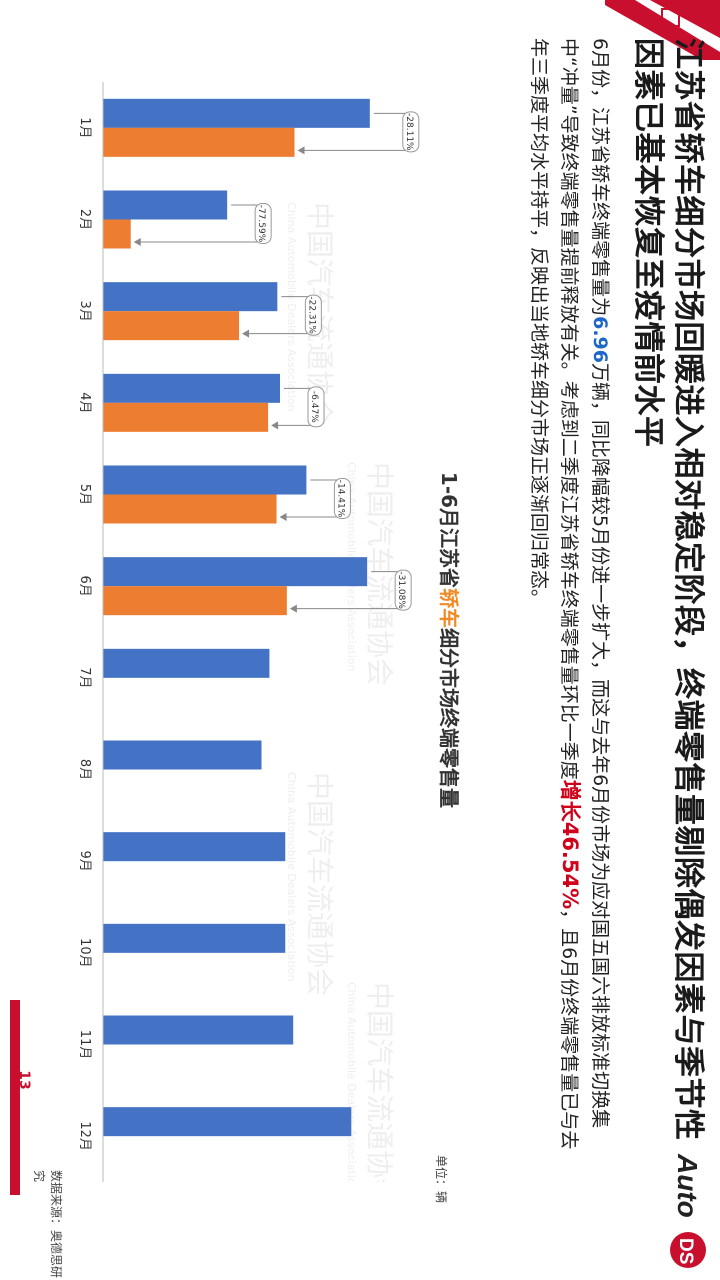  What do you see at coordinates (449, 608) in the screenshot?
I see `chart-title-highlight: 轿车` at bounding box center [449, 608].